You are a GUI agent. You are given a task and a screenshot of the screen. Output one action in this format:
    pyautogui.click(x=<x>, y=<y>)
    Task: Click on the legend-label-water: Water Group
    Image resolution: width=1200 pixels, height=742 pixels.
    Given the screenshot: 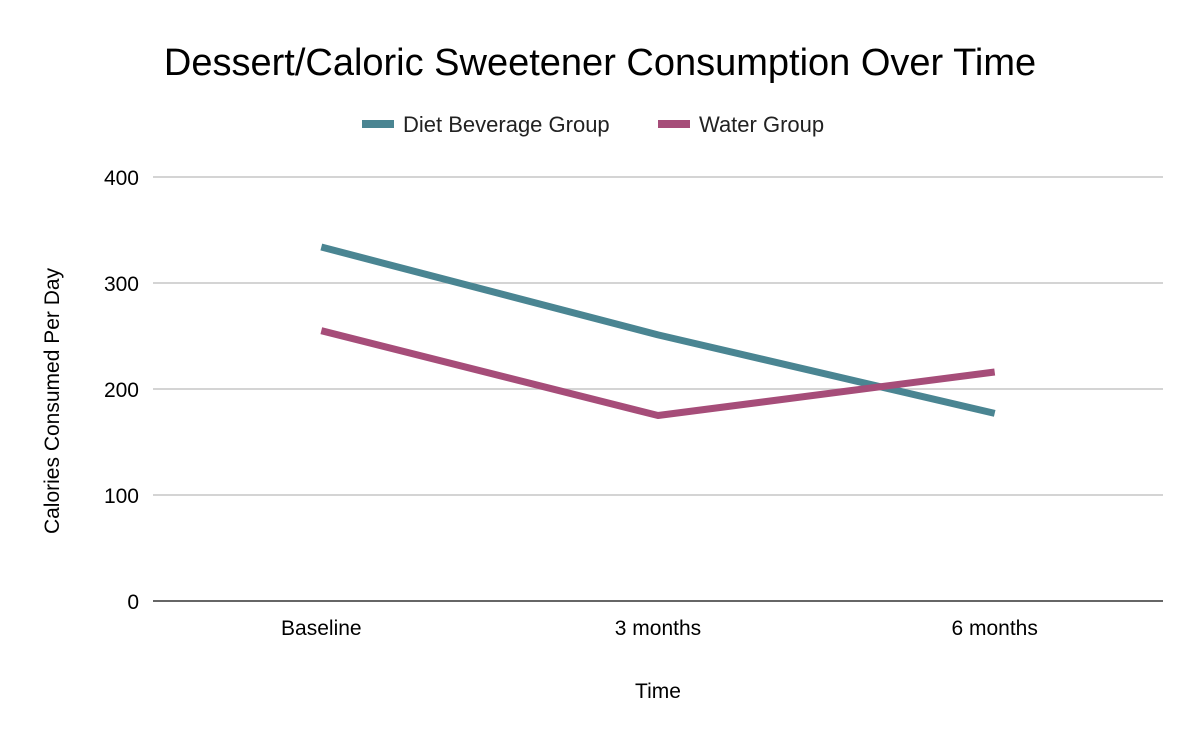 What is the action you would take?
    pyautogui.click(x=761, y=124)
    